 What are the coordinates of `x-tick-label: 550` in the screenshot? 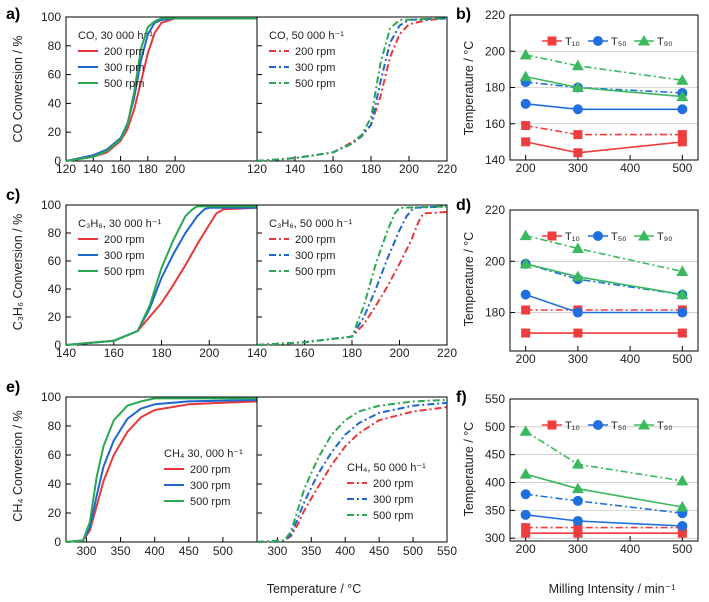 It's located at (447, 551).